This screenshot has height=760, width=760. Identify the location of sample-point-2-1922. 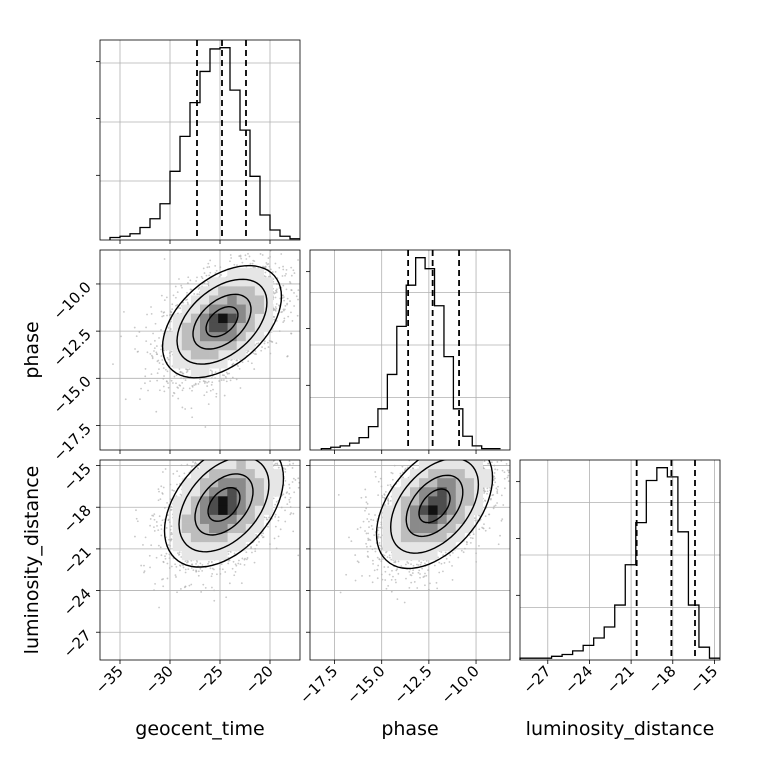
(412, 573).